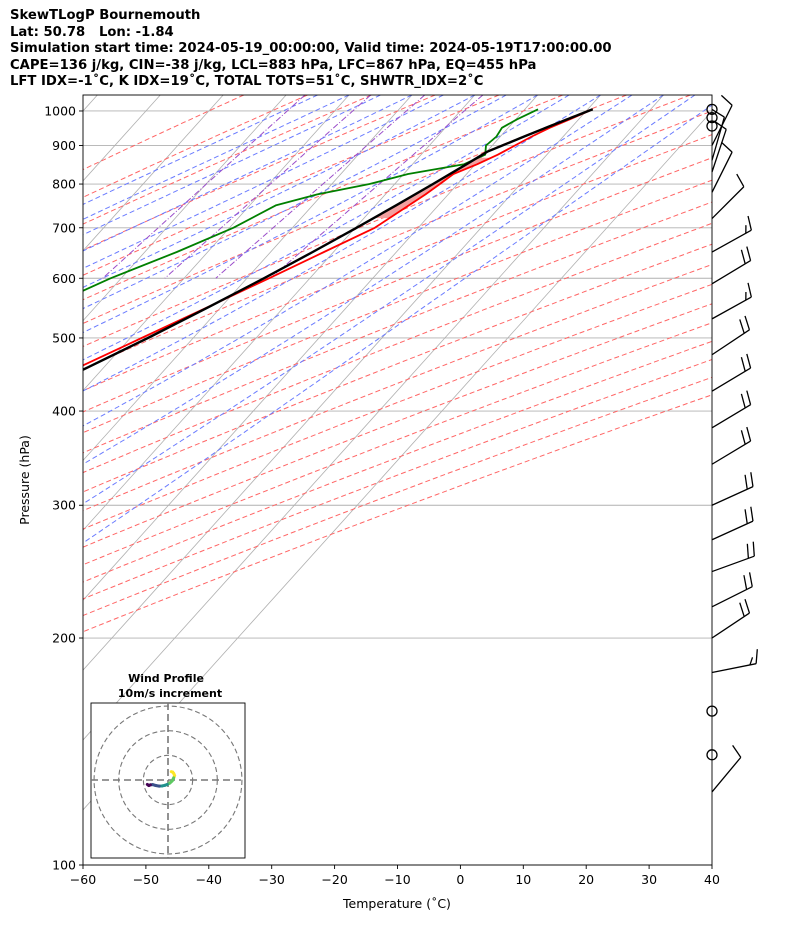 The width and height of the screenshot is (794, 937). What do you see at coordinates (712, 879) in the screenshot?
I see `x-tick-label: 40` at bounding box center [712, 879].